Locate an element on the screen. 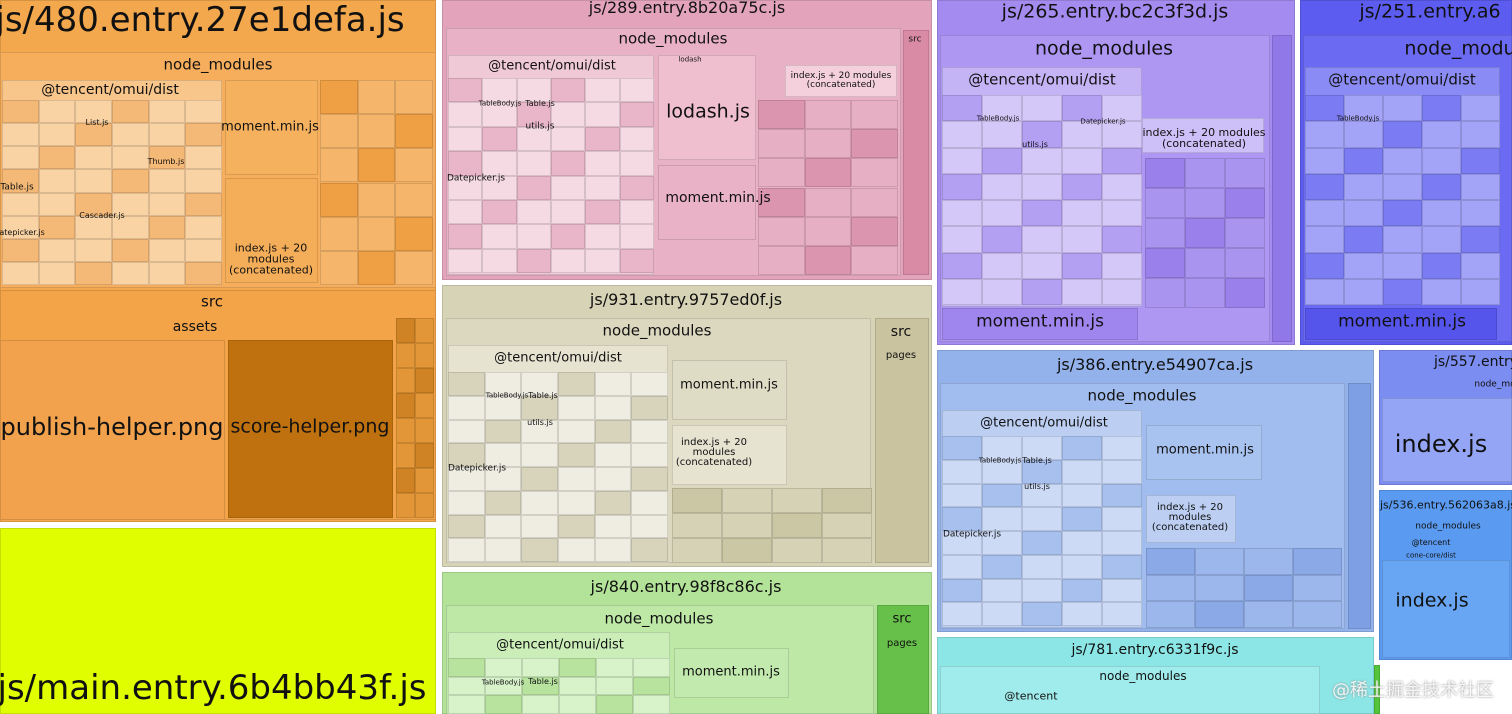  tile-label: src is located at coordinates (902, 619).